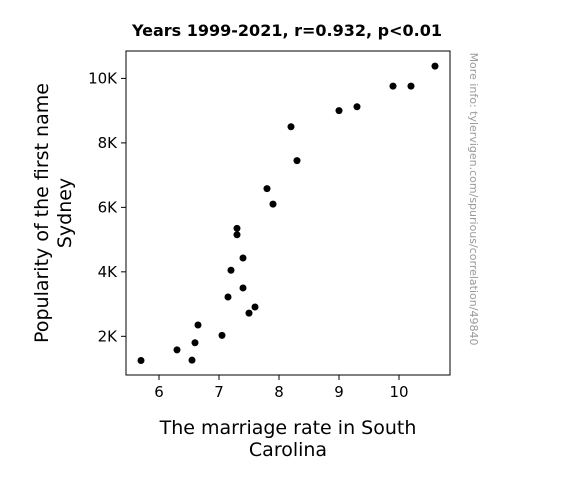 The height and width of the screenshot is (500, 575). What do you see at coordinates (65, 213) in the screenshot?
I see `y-axis-label-line-2: Sydney` at bounding box center [65, 213].